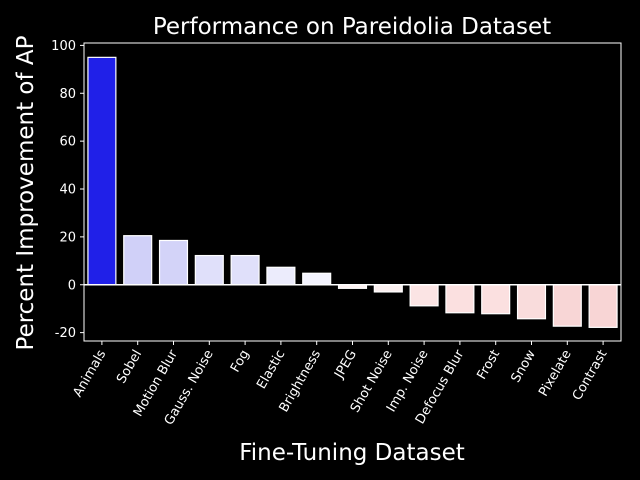  I want to click on y-tick-label: 20, so click(67, 237).